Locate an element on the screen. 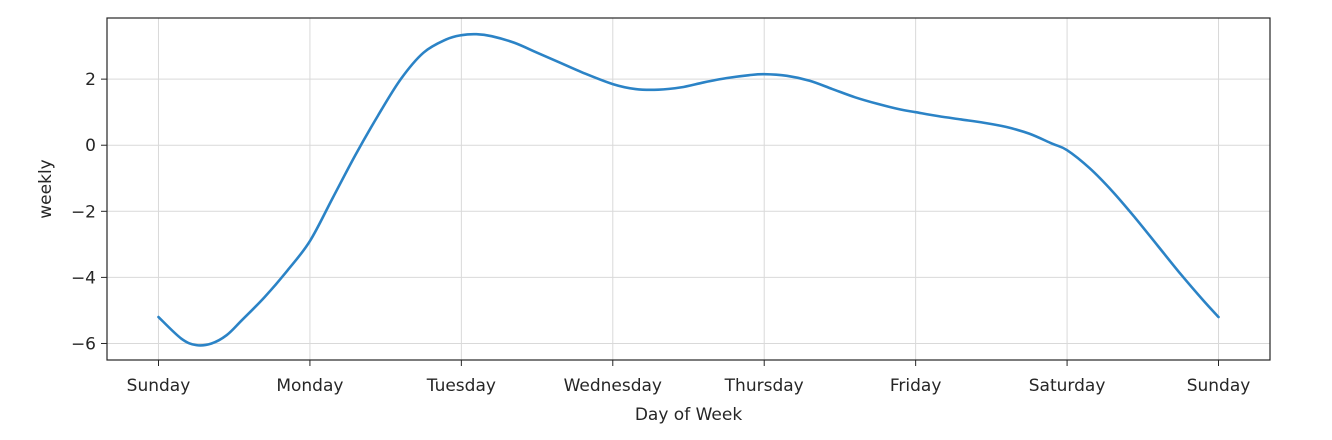 The height and width of the screenshot is (440, 1332). x-tick-label: Saturday is located at coordinates (1067, 386).